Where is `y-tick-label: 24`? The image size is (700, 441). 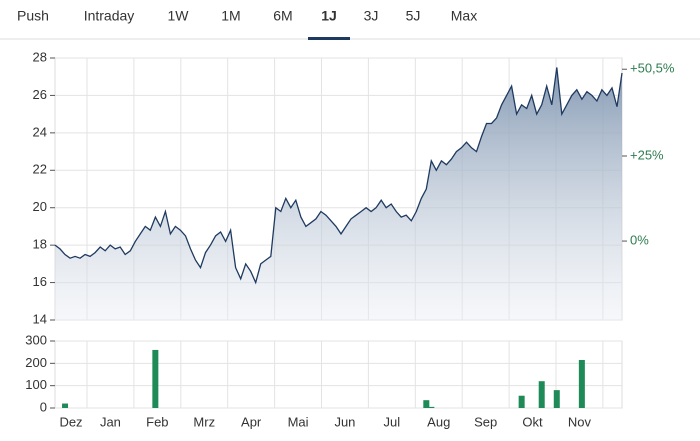
y-tick-label: 24 is located at coordinates (40, 131).